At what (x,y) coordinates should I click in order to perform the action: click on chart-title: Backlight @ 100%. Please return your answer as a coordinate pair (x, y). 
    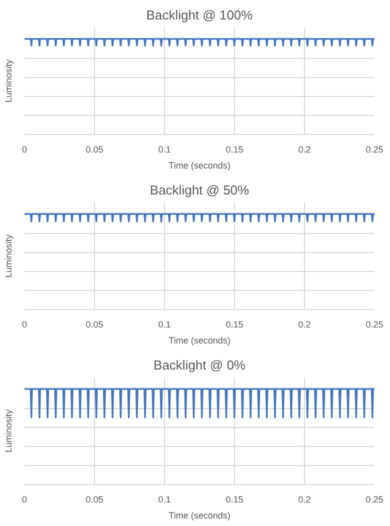
    Looking at the image, I should click on (200, 15).